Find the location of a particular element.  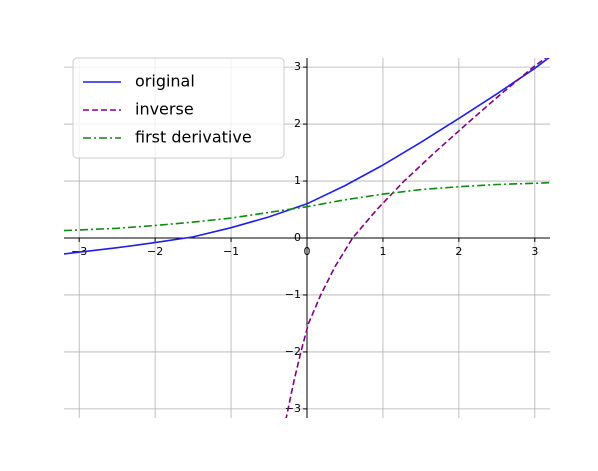

legend: original inverse first derivative is located at coordinates (178, 108).